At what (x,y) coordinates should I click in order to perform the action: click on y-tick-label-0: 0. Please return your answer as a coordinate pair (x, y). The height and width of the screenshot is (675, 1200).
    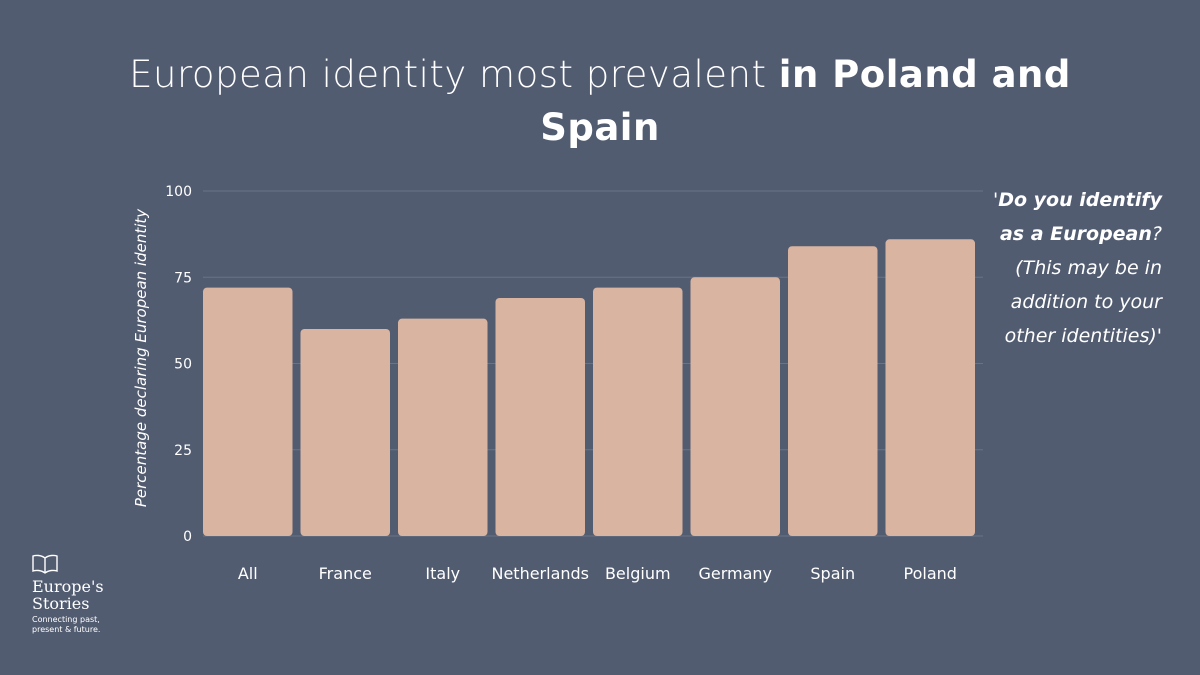
    Looking at the image, I should click on (187, 537).